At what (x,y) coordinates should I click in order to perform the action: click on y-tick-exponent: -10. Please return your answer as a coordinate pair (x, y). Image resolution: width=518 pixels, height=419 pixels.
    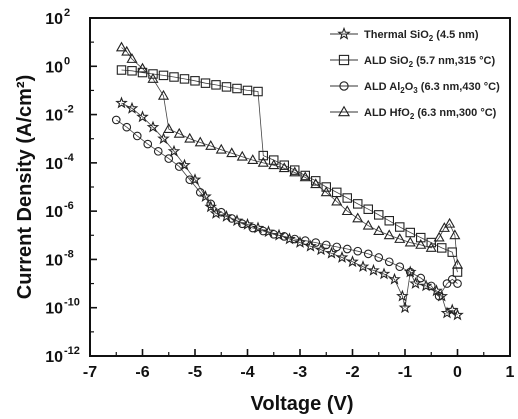
    Looking at the image, I should click on (72, 303).